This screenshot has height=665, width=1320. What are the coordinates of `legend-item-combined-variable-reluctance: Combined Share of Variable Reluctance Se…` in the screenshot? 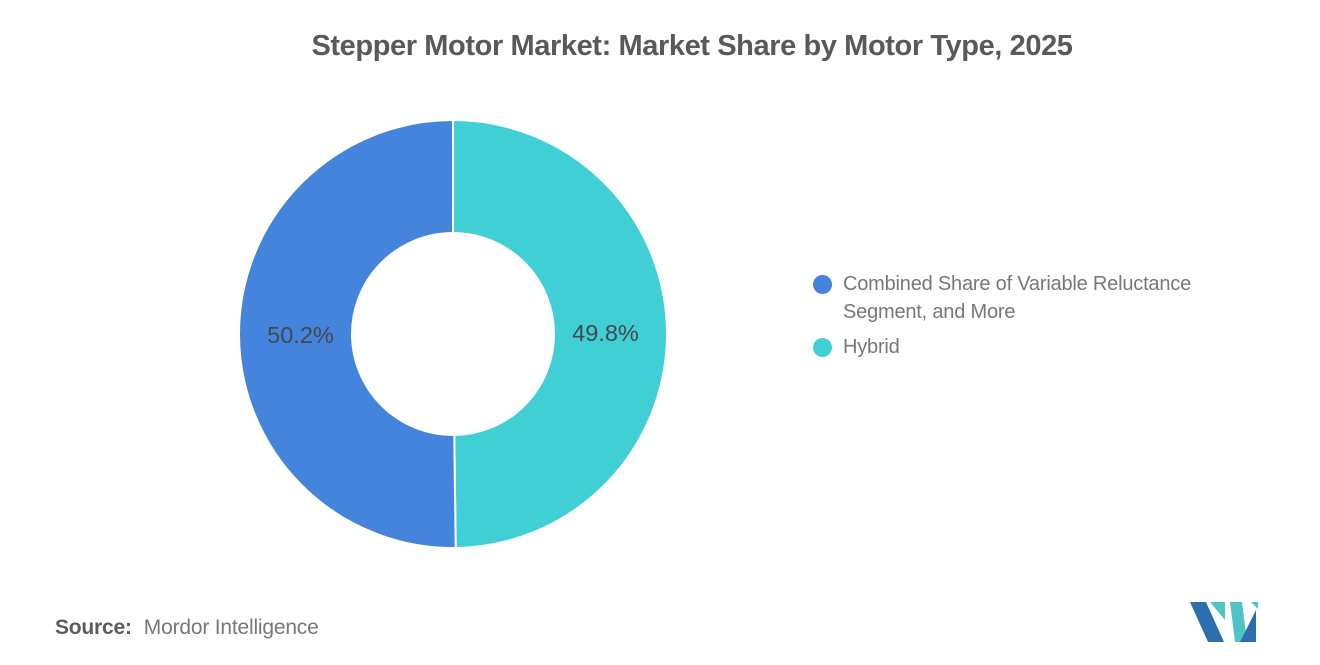 It's located at (1035, 298).